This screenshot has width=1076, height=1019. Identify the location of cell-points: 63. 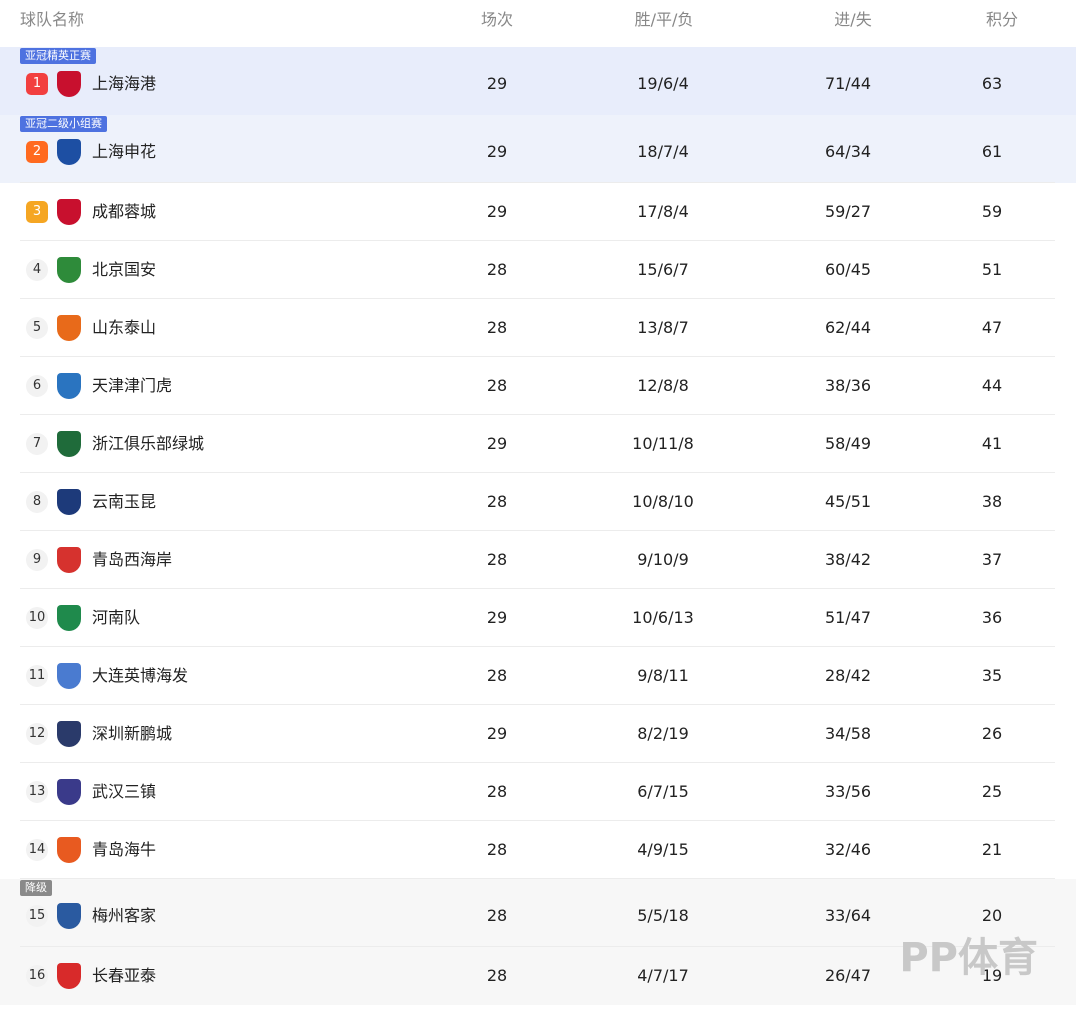
(992, 83).